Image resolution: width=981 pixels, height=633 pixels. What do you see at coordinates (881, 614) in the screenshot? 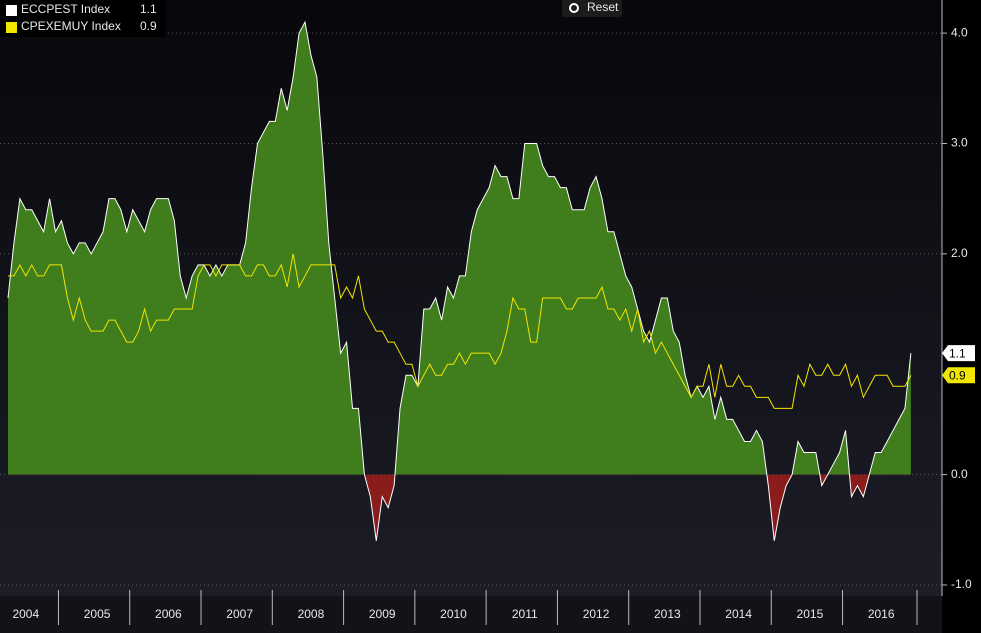
I see `x-tick-label: 2016` at bounding box center [881, 614].